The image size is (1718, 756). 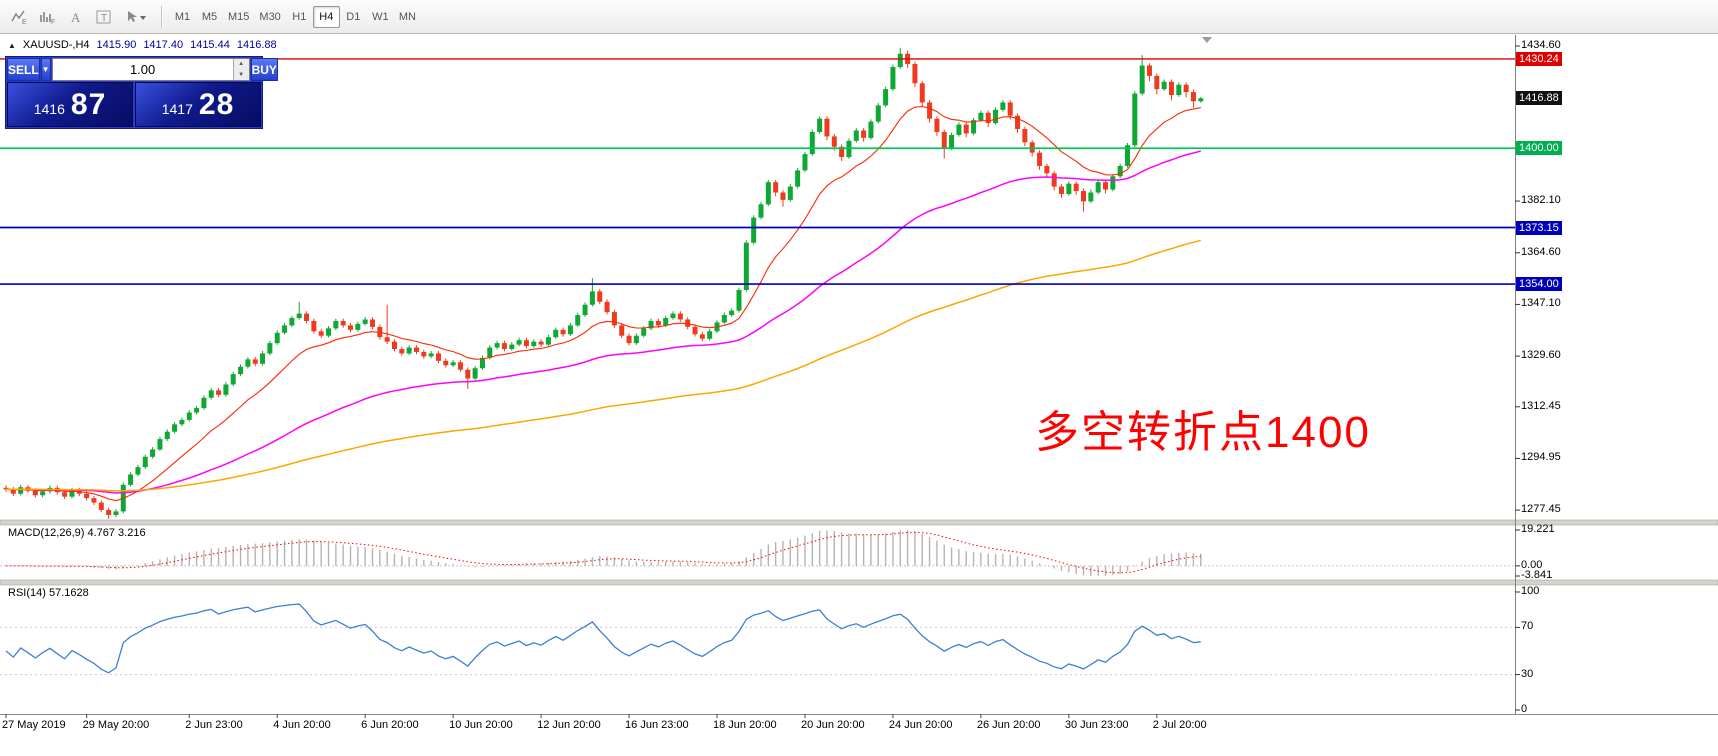 I want to click on text-label-tool-button: A, so click(x=76, y=17).